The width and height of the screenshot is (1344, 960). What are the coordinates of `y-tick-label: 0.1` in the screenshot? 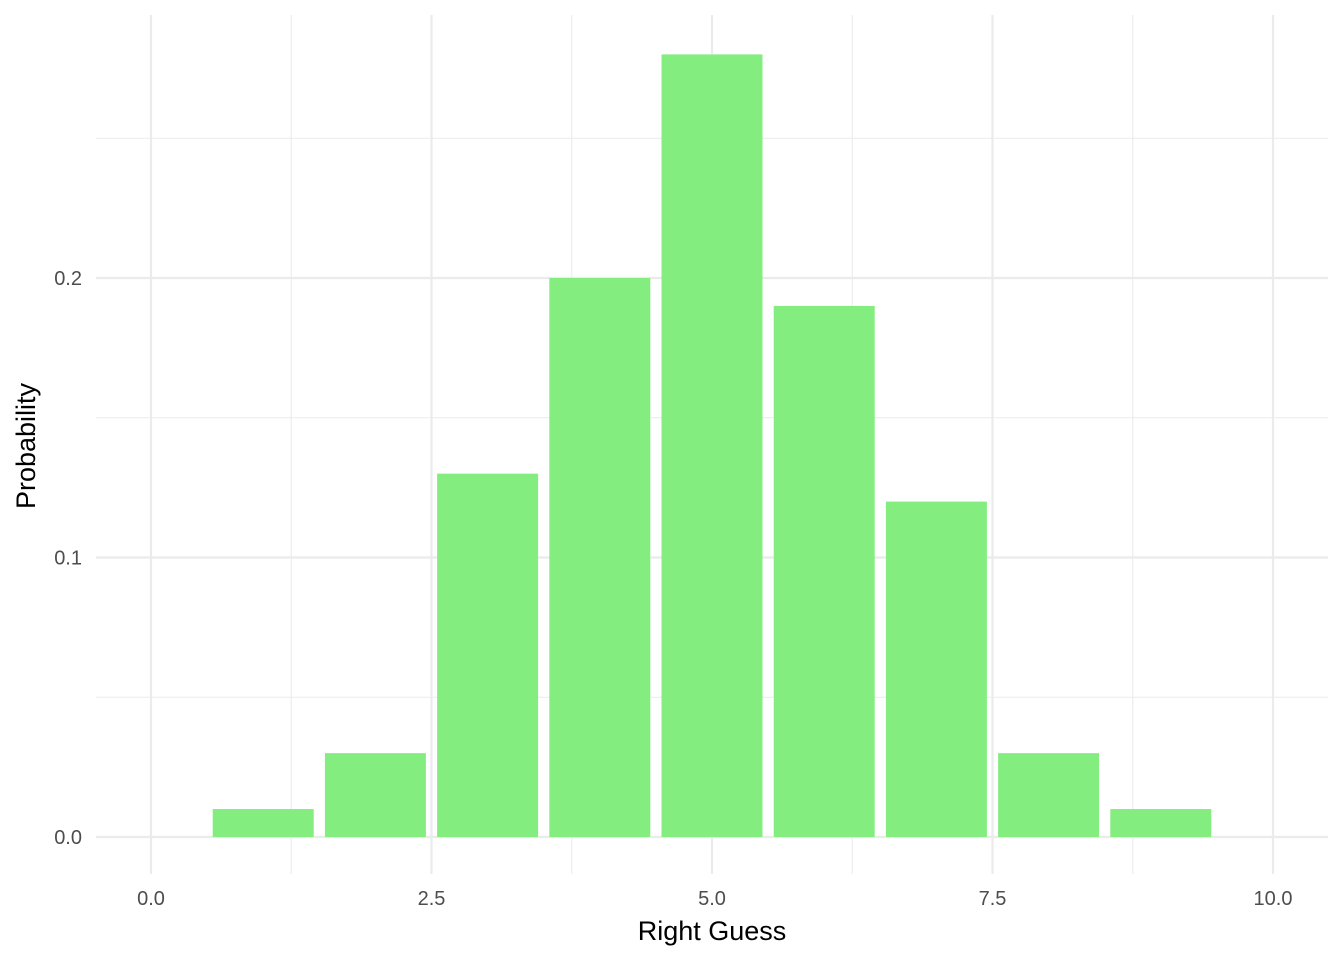 It's located at (68, 559).